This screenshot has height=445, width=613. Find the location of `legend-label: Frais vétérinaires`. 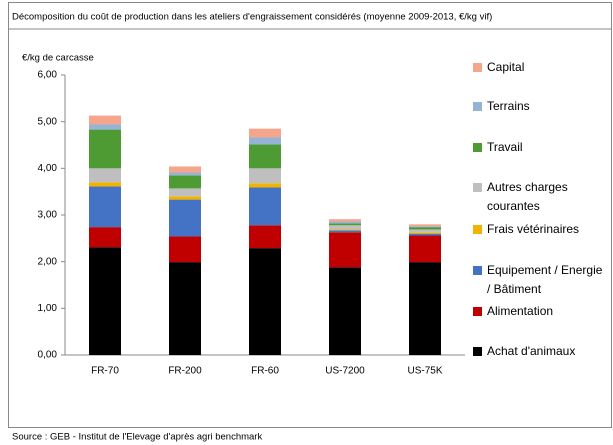

legend-label: Frais vétérinaires is located at coordinates (533, 229).